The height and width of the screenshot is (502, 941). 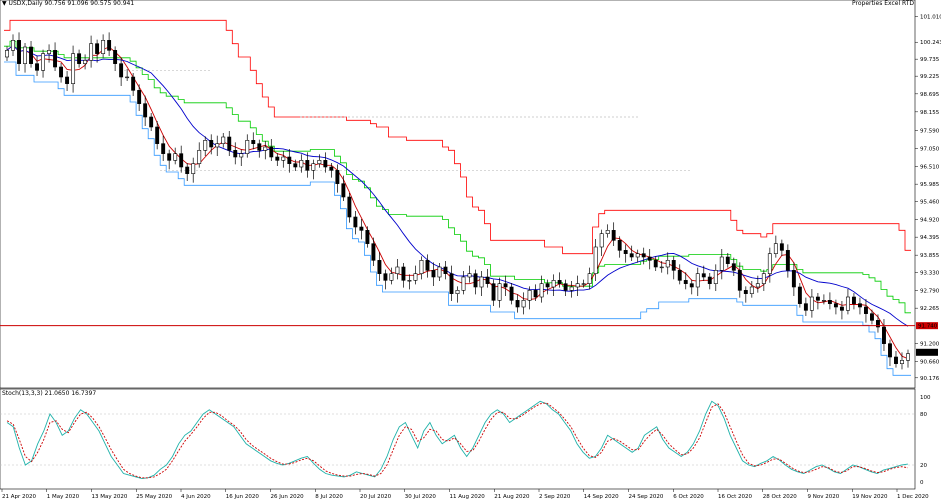 I want to click on y-tick-label: 97.590, so click(x=930, y=132).